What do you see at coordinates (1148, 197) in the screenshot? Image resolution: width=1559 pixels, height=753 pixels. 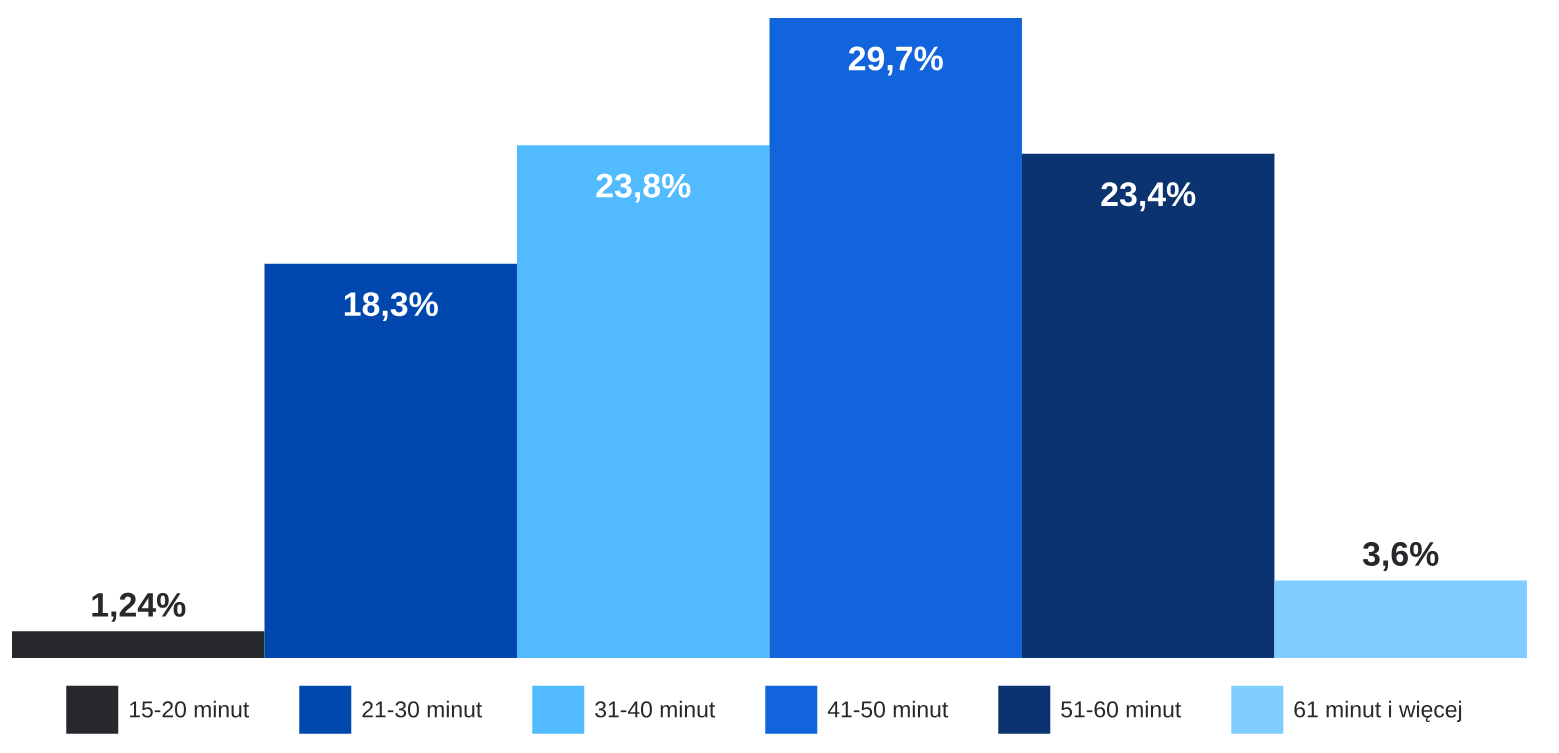 I see `data-label: 23,4%` at bounding box center [1148, 197].